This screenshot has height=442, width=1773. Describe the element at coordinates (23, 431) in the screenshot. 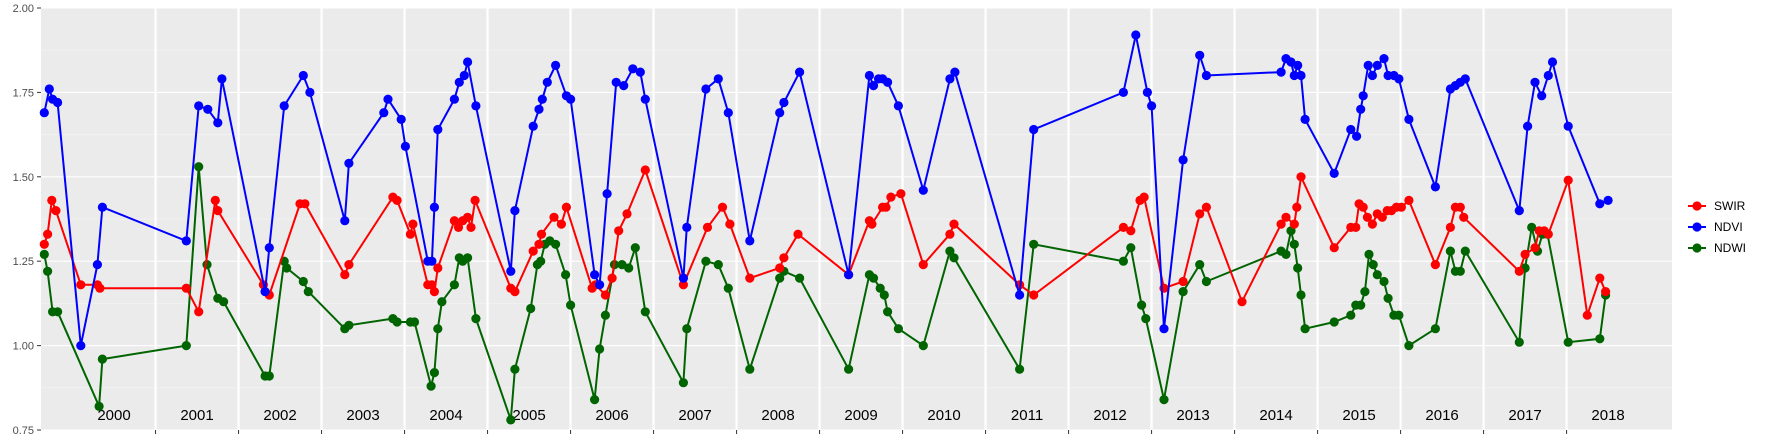

I see `y-tick-label: 0.75` at that location.